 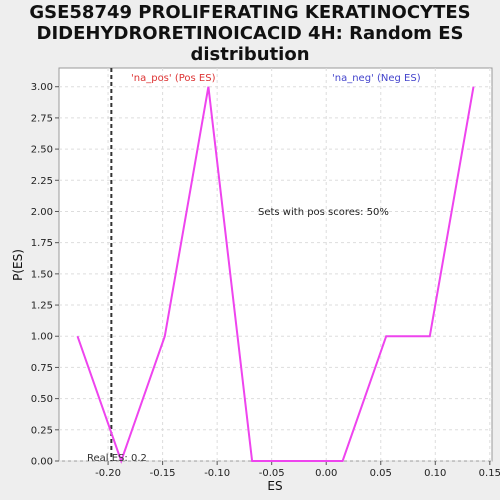 I want to click on chart-title-line-3: distribution, so click(x=250, y=54).